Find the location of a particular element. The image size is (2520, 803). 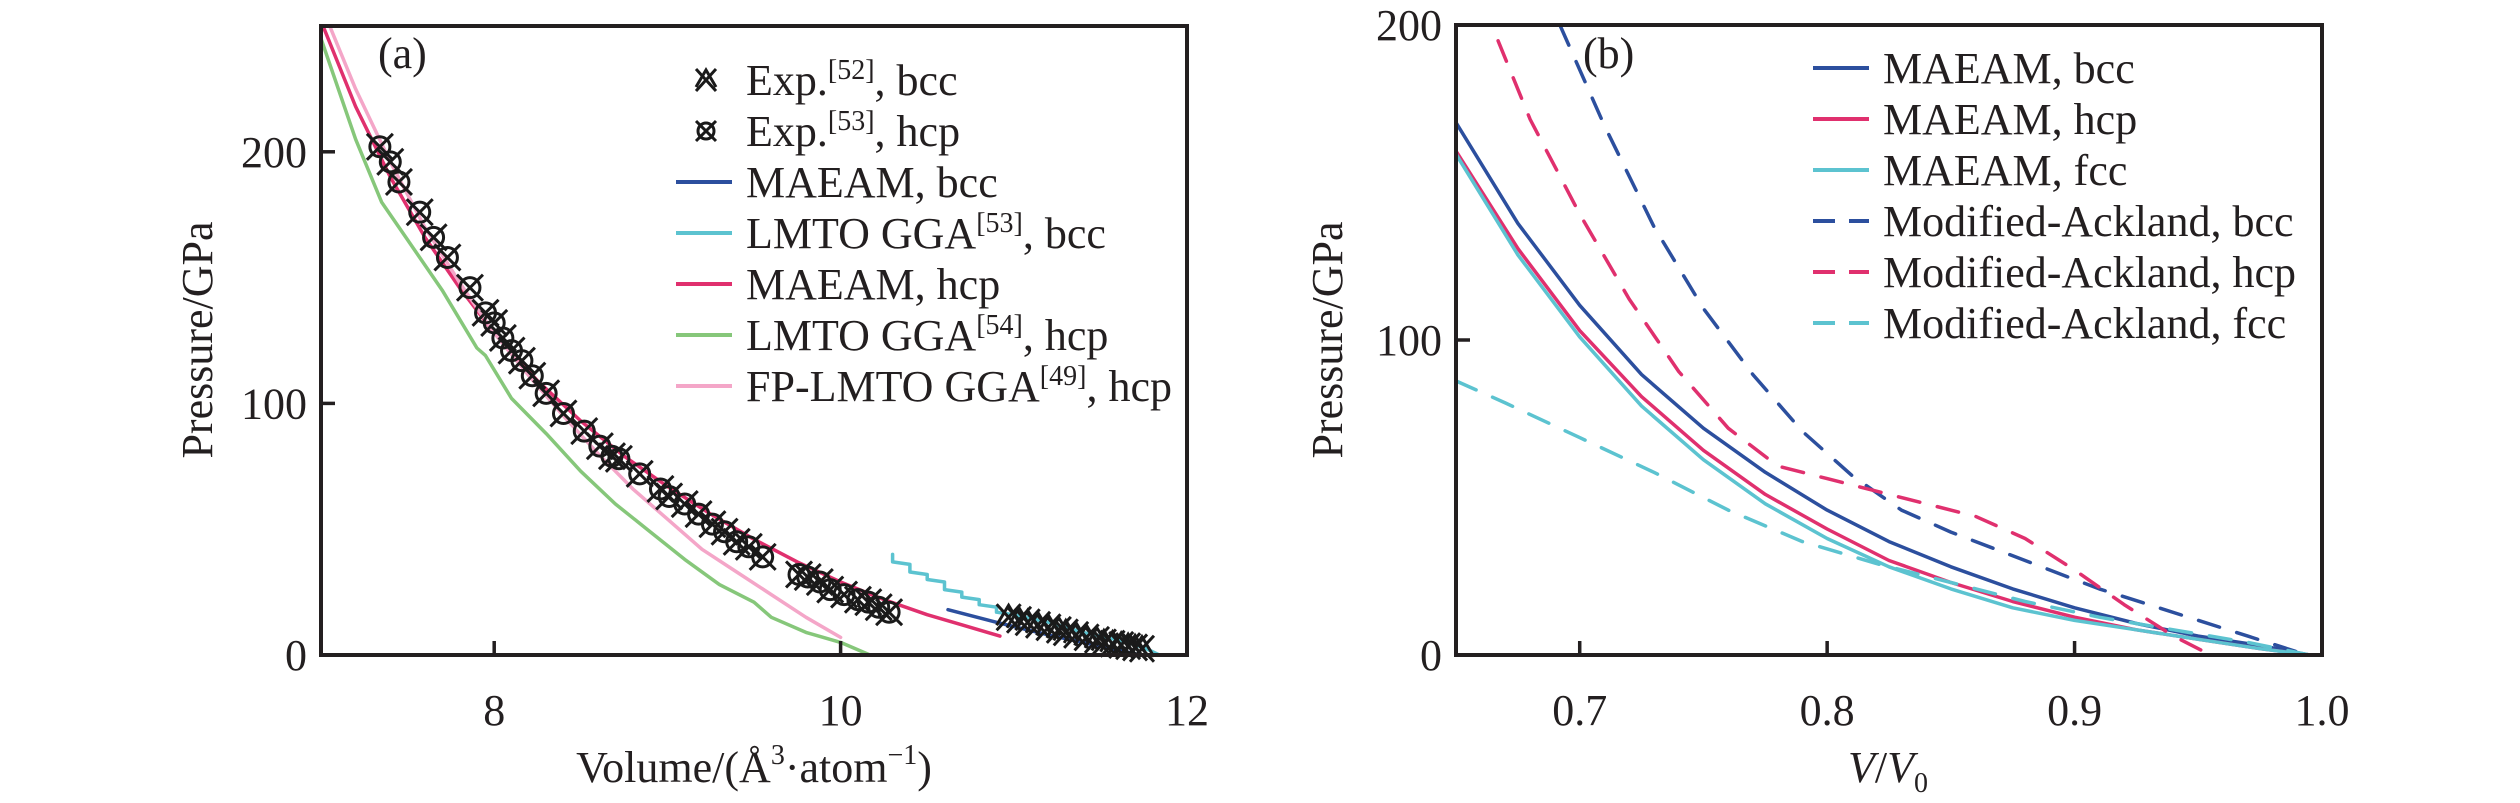

legend-item: Exp.[53], hcp is located at coordinates (827, 131).